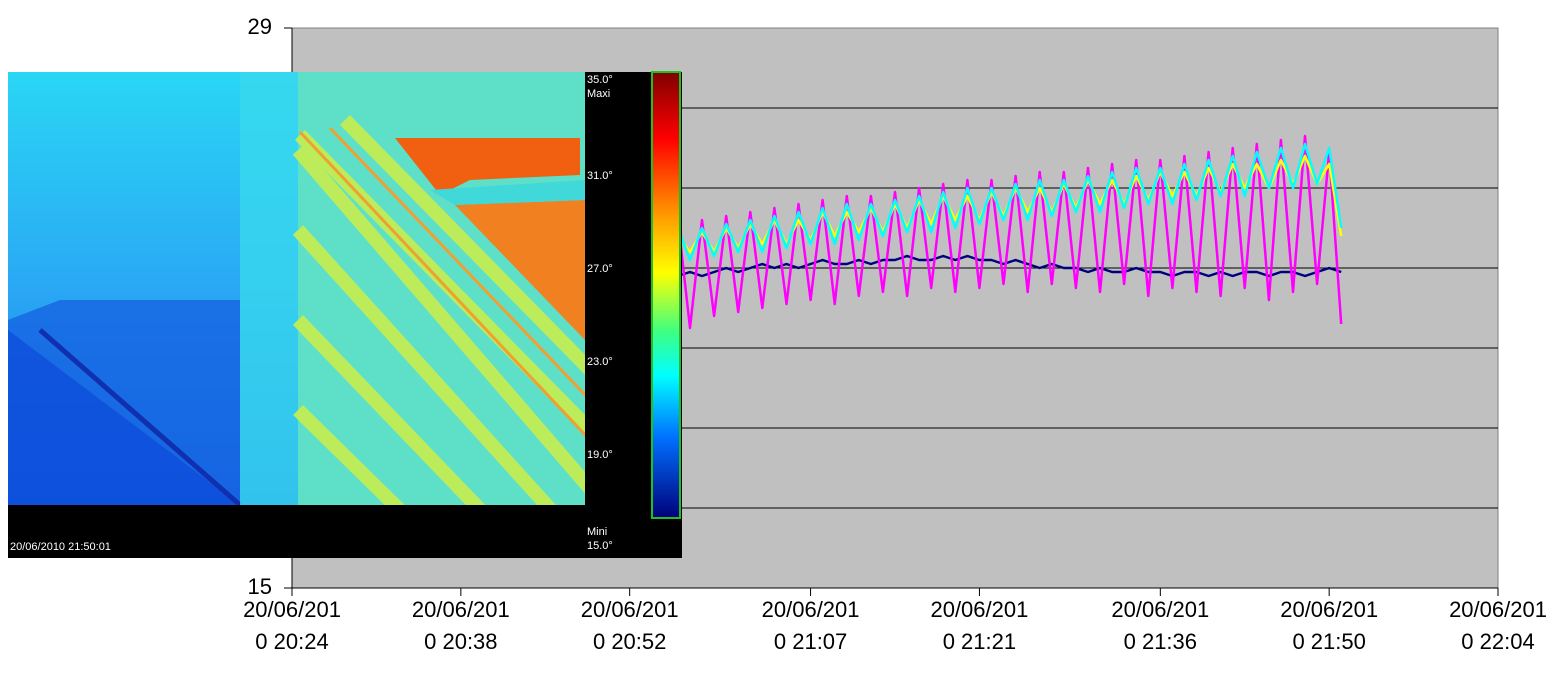 Image resolution: width=1567 pixels, height=693 pixels. I want to click on image-band, so click(507, 192).